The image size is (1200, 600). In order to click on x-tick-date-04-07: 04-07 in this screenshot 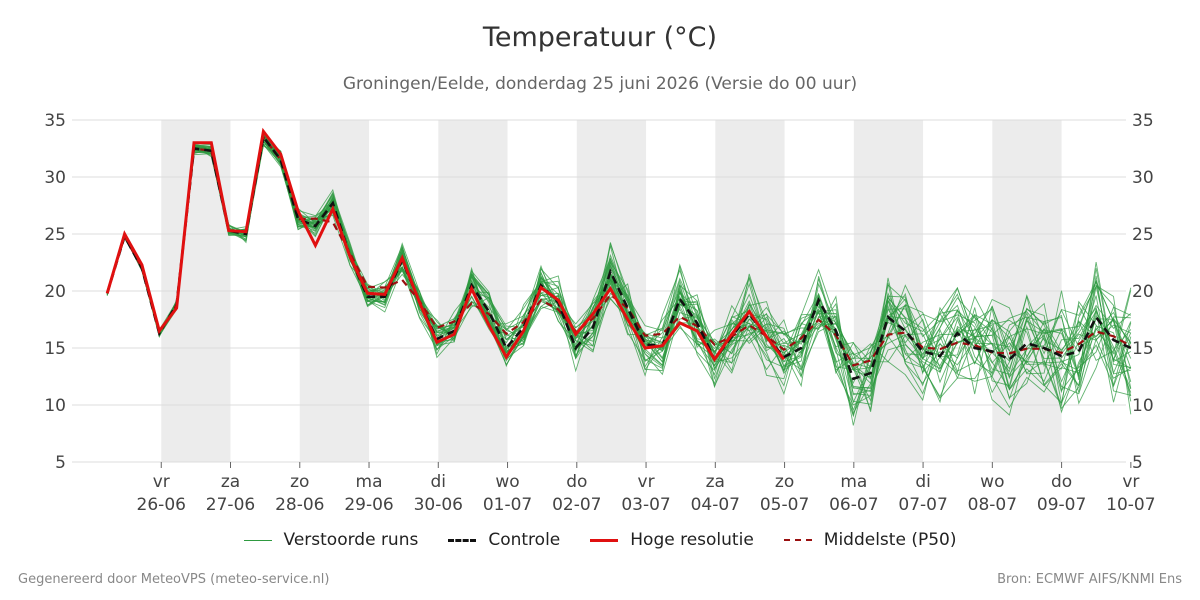, I will do `click(715, 505)`.